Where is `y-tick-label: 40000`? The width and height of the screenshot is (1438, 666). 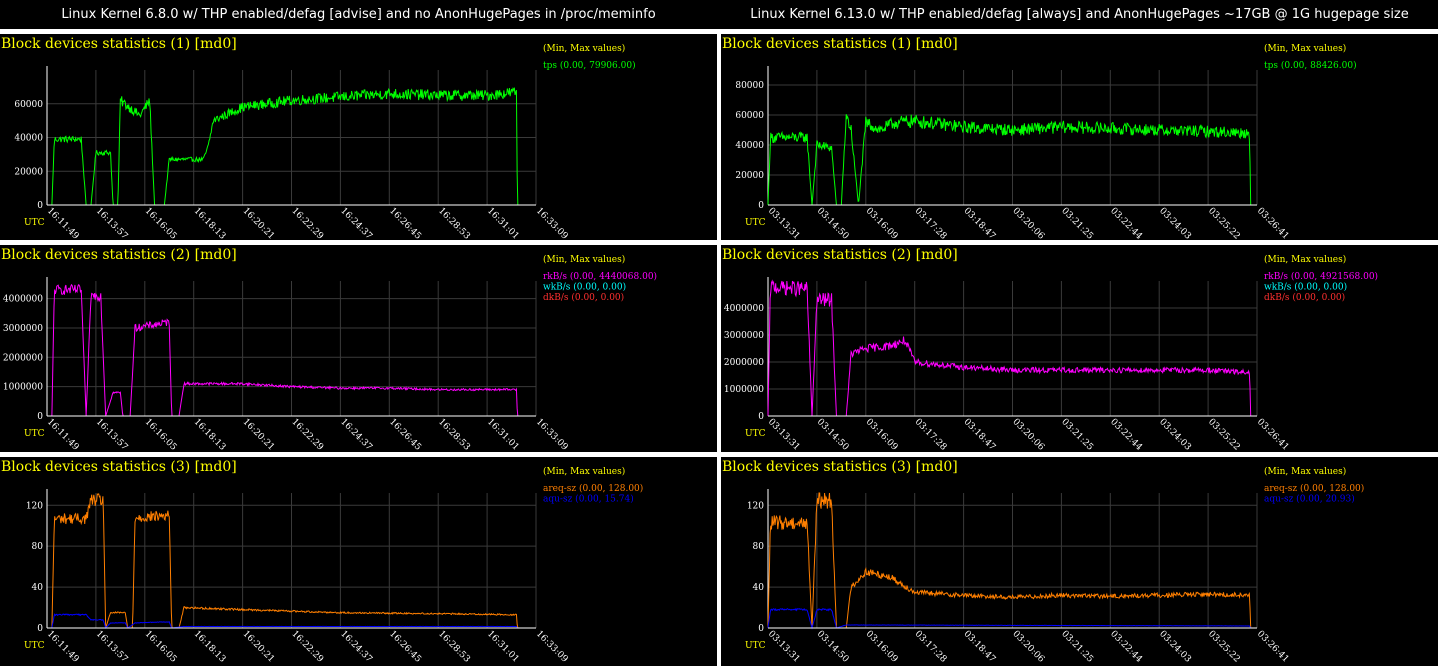 y-tick-label: 40000 is located at coordinates (749, 146).